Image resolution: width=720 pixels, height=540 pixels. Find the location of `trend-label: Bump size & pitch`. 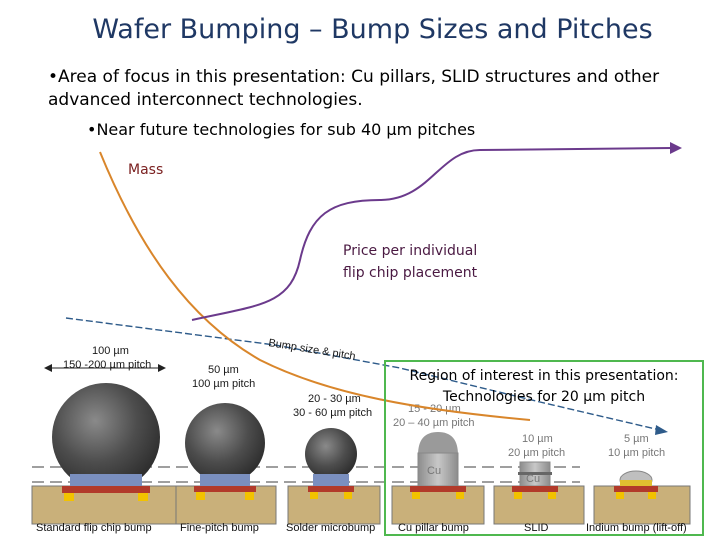

trend-label: Bump size & pitch is located at coordinates (312, 350).